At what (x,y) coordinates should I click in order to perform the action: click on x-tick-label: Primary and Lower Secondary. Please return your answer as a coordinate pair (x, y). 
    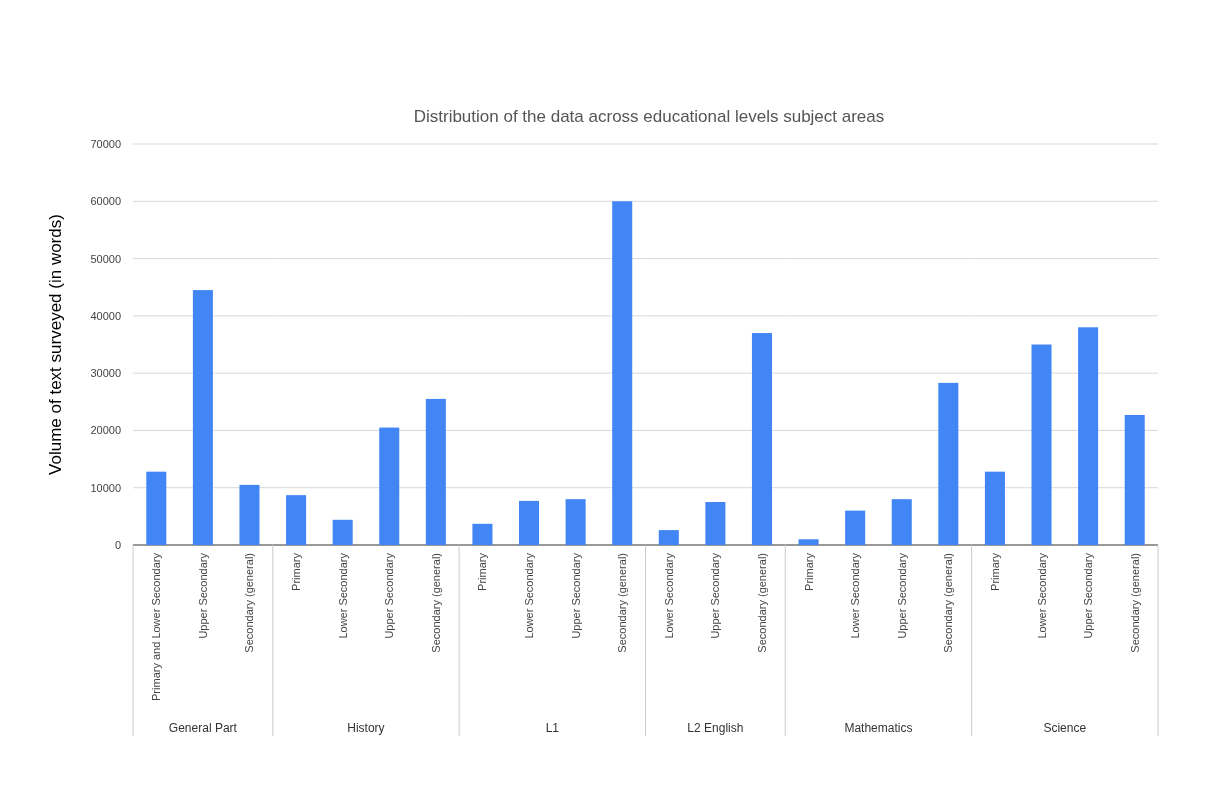
    Looking at the image, I should click on (156, 626).